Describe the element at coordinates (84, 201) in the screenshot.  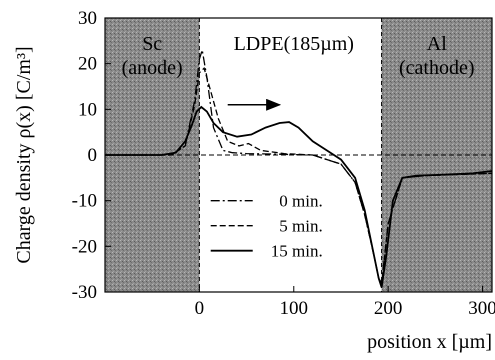
I see `y-tick-label: -10` at that location.